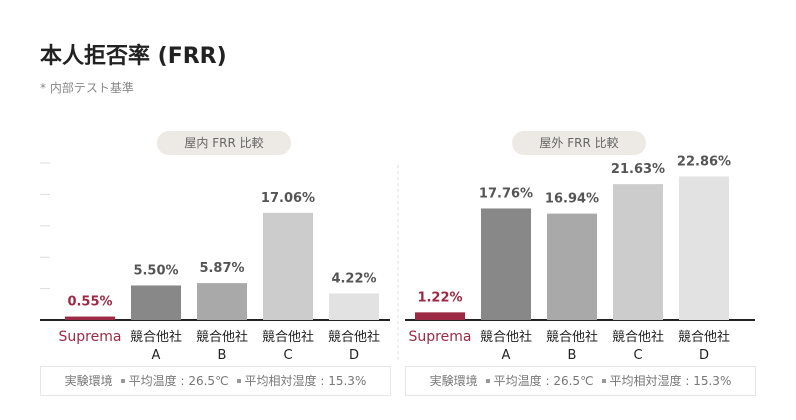 This screenshot has width=796, height=420. Describe the element at coordinates (439, 297) in the screenshot. I see `data-label: 1.22%` at that location.